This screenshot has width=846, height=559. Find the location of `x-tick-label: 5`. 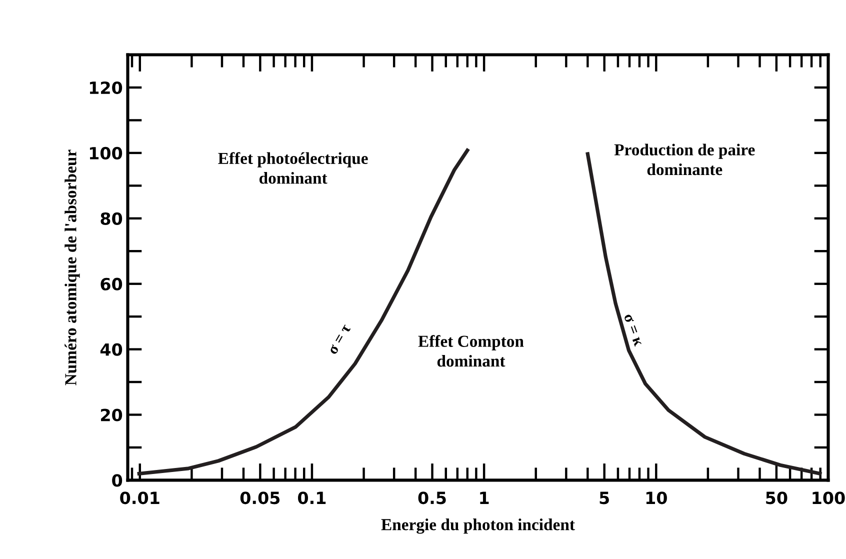

x-tick-label: 5 is located at coordinates (604, 498).